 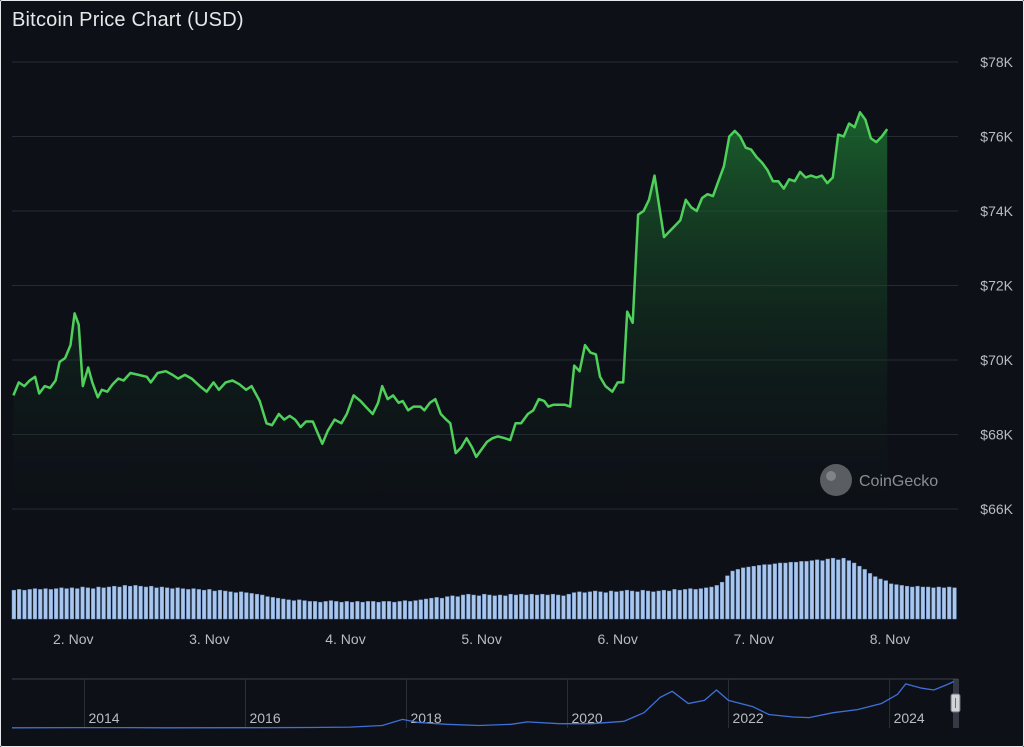 What do you see at coordinates (898, 481) in the screenshot?
I see `watermark-text: CoinGecko` at bounding box center [898, 481].